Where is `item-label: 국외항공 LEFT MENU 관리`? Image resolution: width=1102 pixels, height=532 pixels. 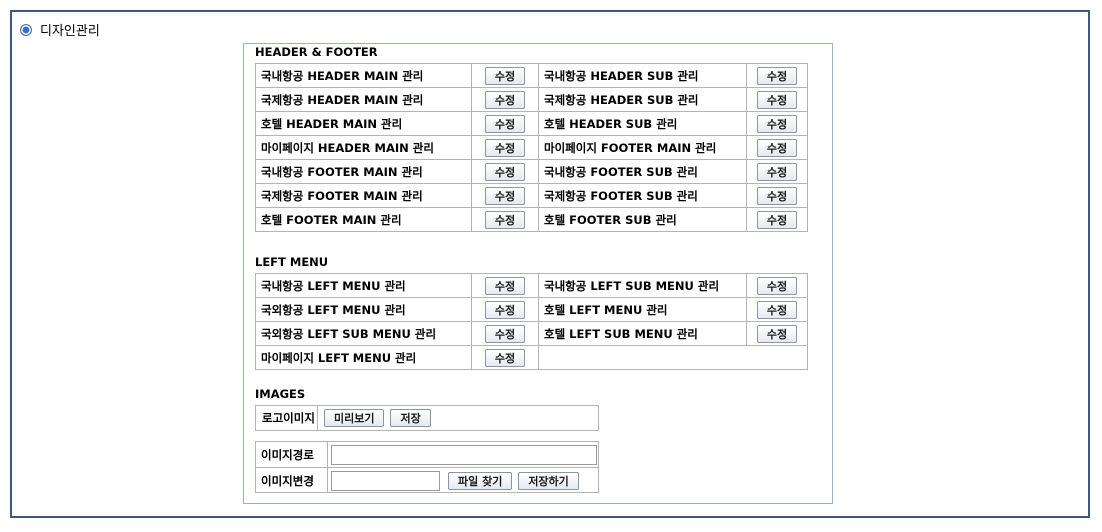
item-label: 국외항공 LEFT MENU 관리 is located at coordinates (363, 309).